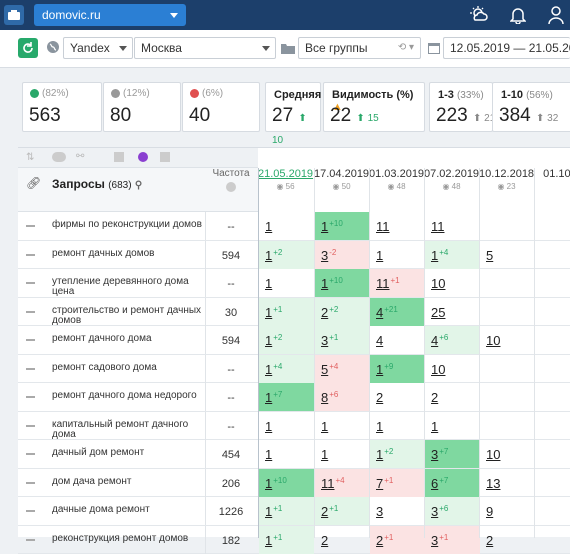 The image size is (570, 554). What do you see at coordinates (384, 540) in the screenshot?
I see `position-link: 2+1` at bounding box center [384, 540].